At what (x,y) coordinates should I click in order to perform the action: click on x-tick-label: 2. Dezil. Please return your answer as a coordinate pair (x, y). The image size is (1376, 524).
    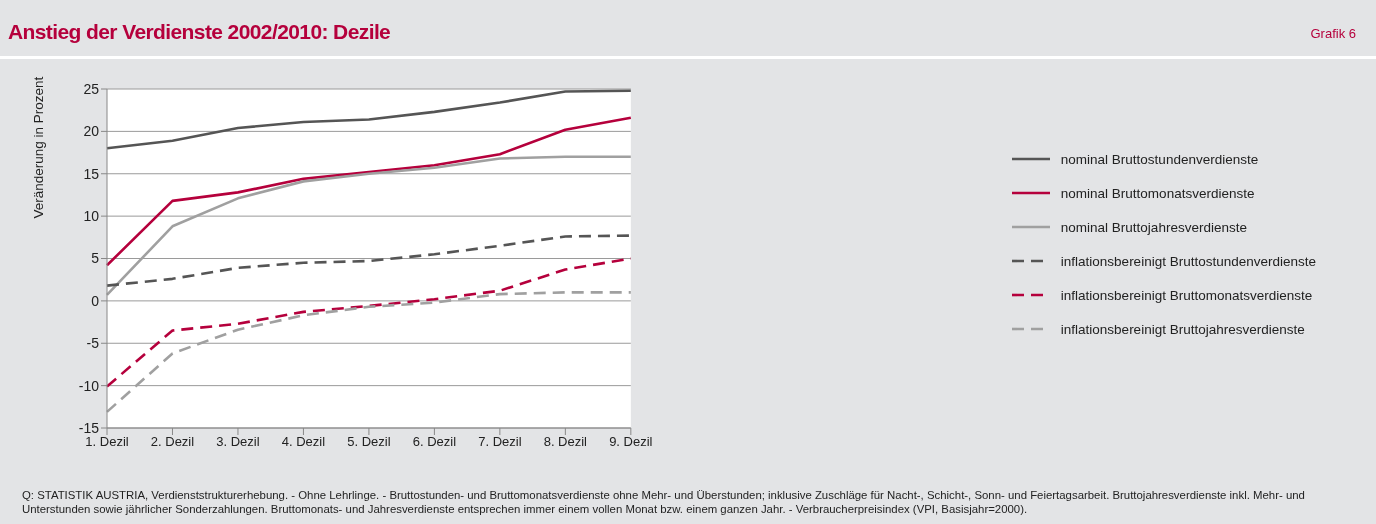
    Looking at the image, I should click on (172, 442).